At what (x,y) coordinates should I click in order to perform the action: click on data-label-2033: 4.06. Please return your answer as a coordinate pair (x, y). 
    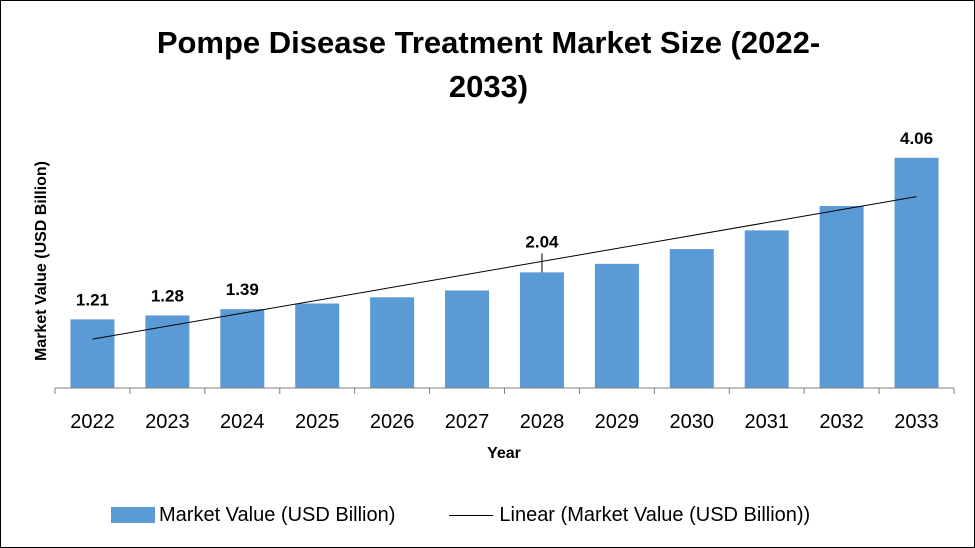
    Looking at the image, I should click on (916, 138).